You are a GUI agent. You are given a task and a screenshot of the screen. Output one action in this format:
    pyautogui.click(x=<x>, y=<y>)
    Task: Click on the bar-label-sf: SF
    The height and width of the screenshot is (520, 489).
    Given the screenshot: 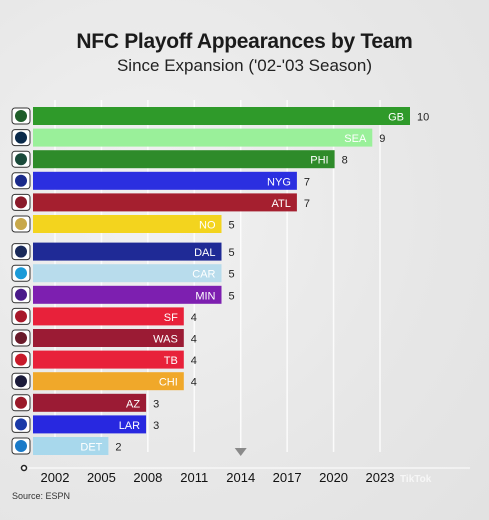 What is the action you would take?
    pyautogui.click(x=171, y=318)
    